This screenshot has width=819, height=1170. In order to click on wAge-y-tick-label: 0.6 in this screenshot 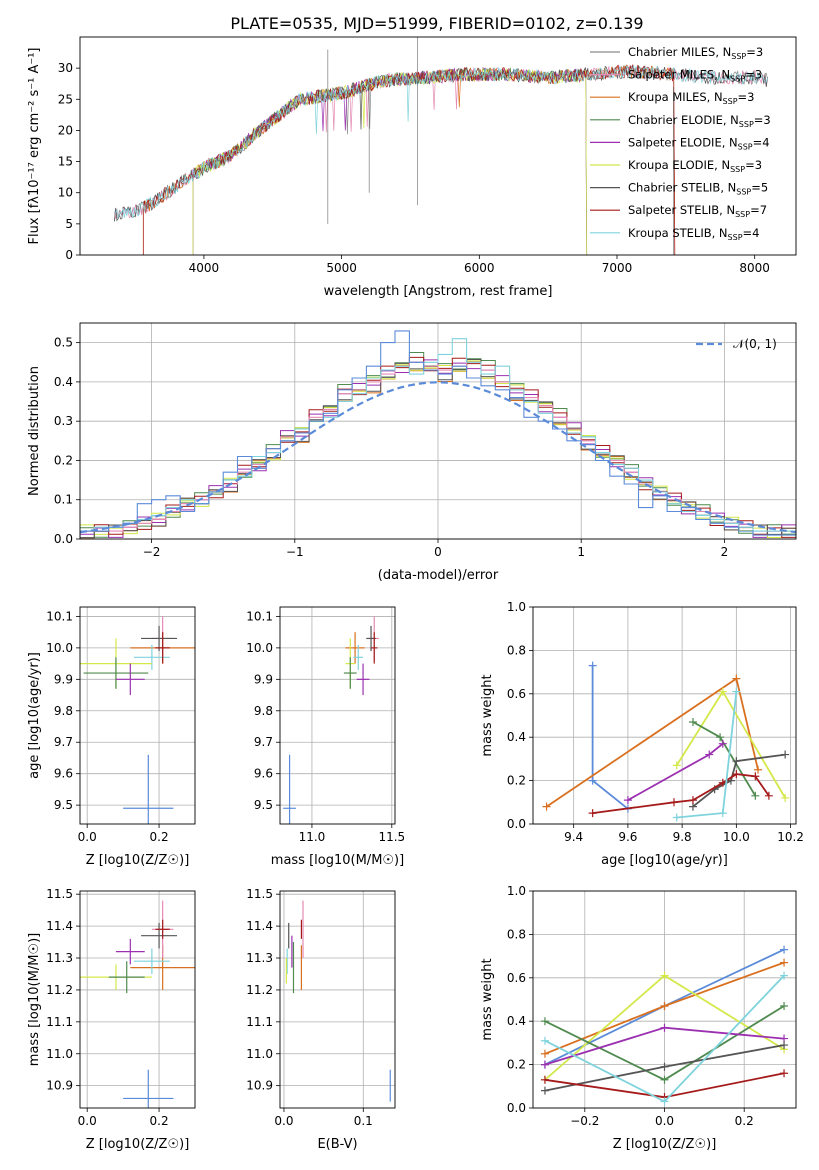, I will do `click(516, 694)`.